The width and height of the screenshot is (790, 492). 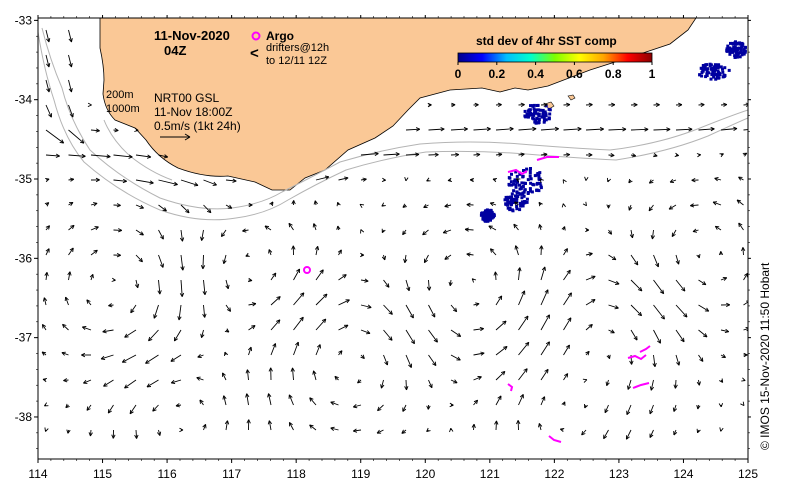 What do you see at coordinates (296, 474) in the screenshot?
I see `lon-tick-label: 118` at bounding box center [296, 474].